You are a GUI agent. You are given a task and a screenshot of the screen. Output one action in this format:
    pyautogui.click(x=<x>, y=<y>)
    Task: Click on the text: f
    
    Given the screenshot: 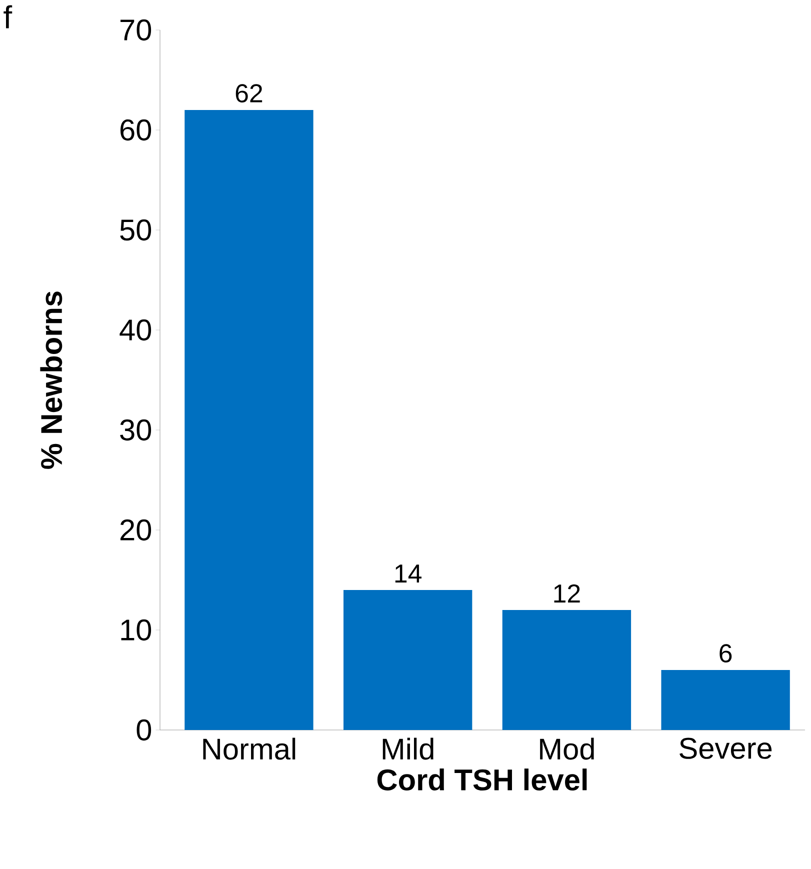 What is the action you would take?
    pyautogui.click(x=8, y=16)
    